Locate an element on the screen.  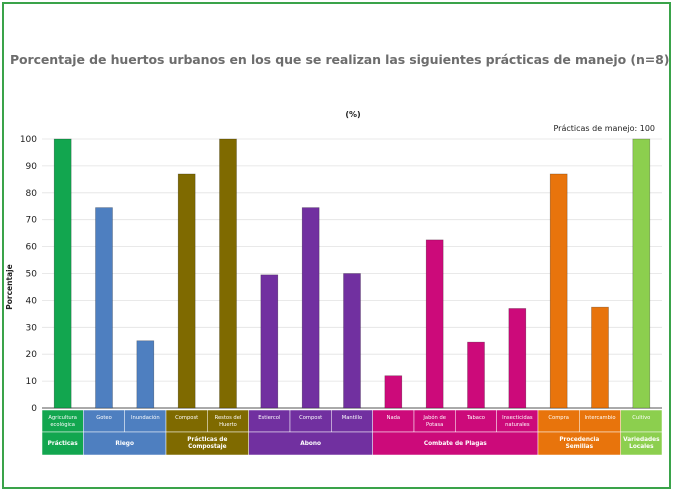
x-tick-label: Compra is located at coordinates (558, 418).